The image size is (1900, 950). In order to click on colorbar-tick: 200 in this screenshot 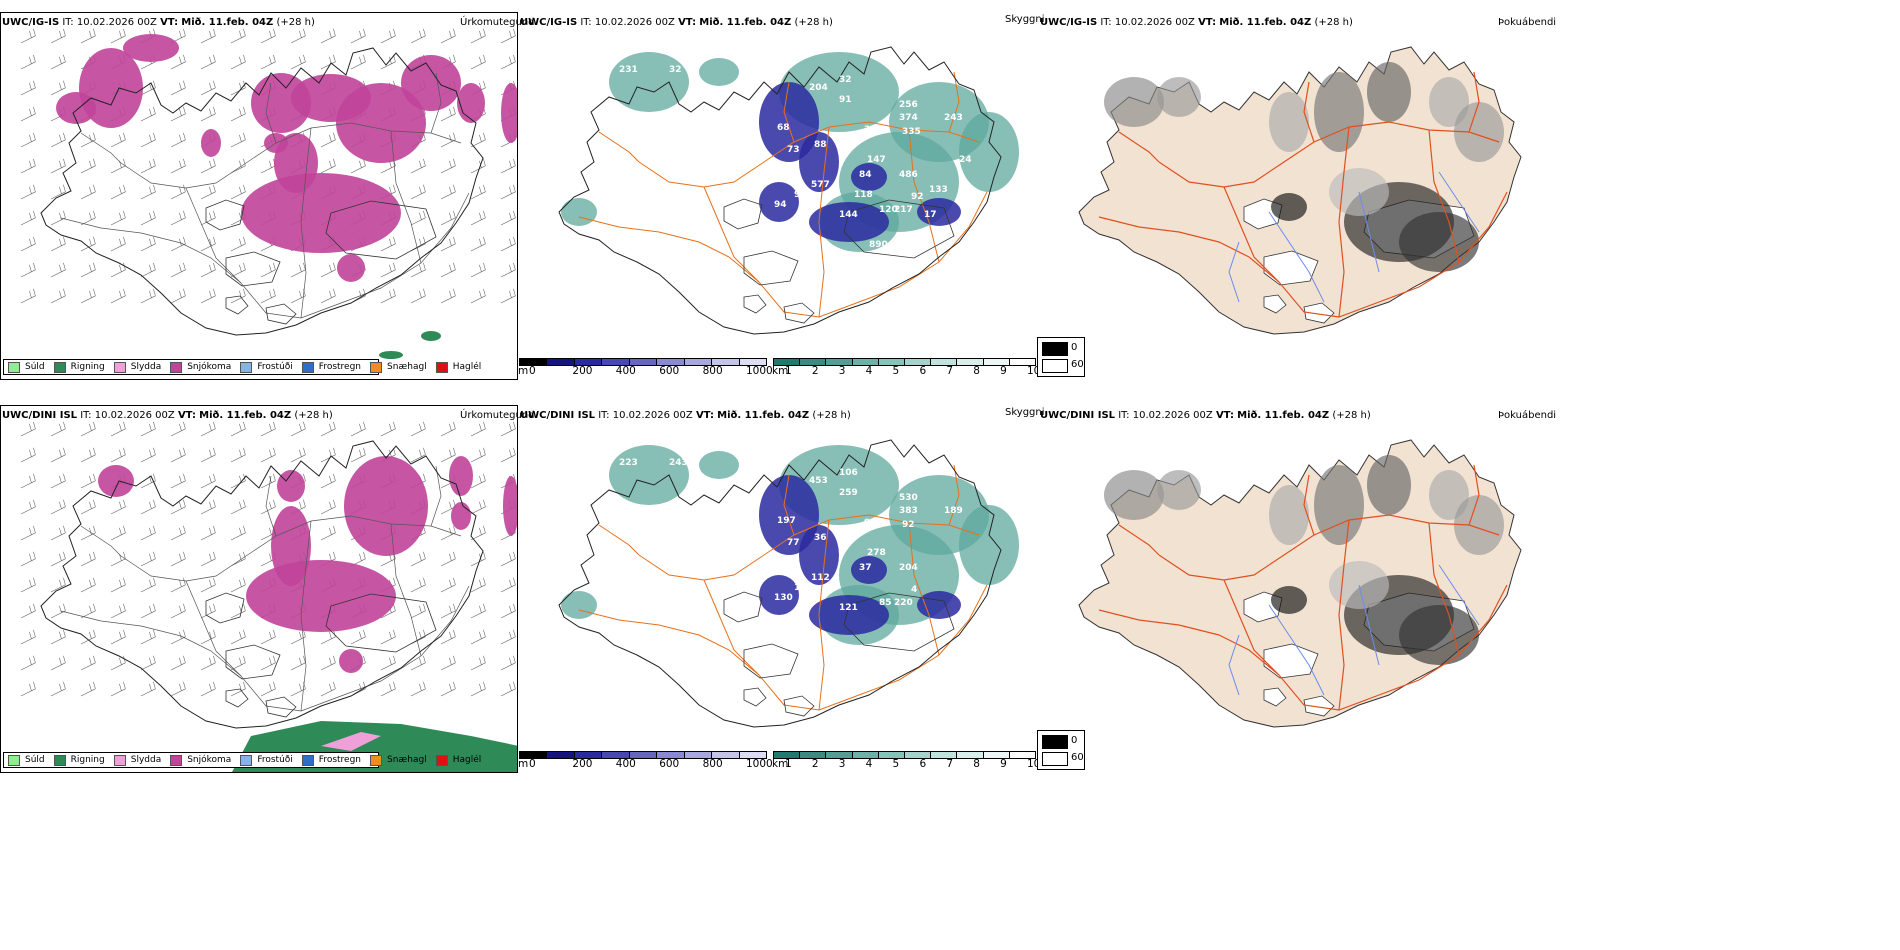, I will do `click(582, 371)`.